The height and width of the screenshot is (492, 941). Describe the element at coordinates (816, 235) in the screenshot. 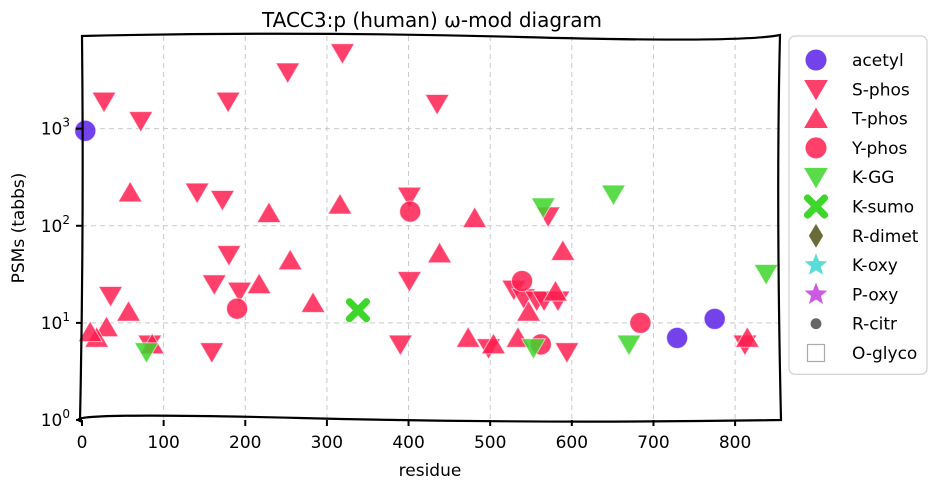

I see `legend-marker-r-dimet` at that location.